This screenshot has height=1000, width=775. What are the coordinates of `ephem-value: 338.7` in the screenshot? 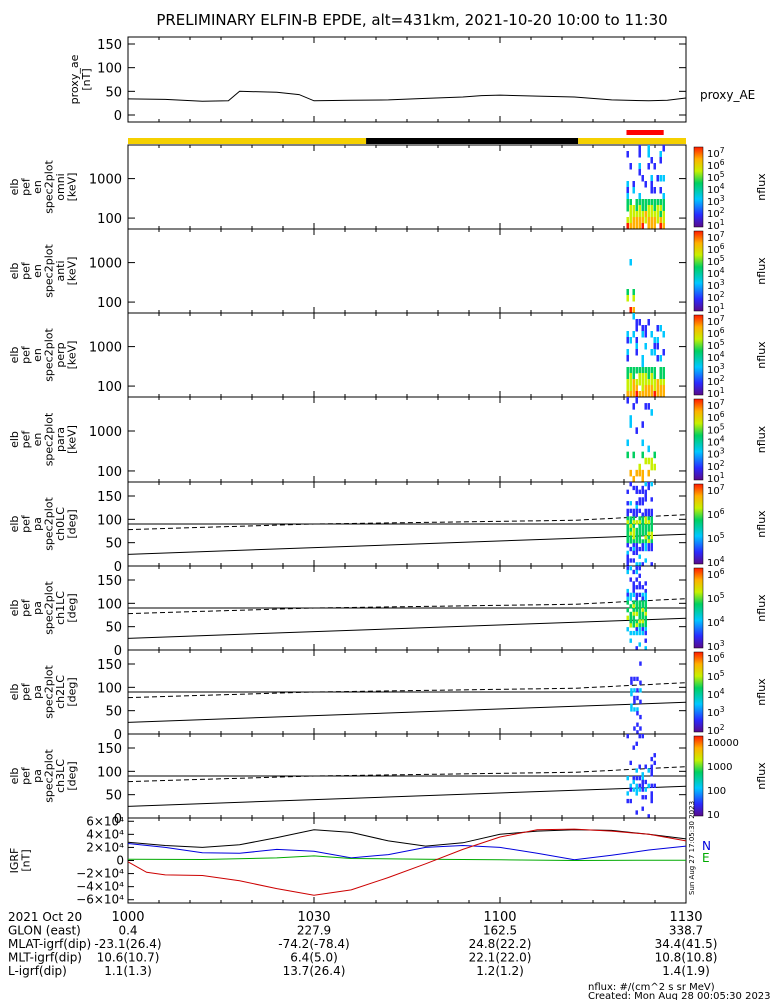 It's located at (686, 931).